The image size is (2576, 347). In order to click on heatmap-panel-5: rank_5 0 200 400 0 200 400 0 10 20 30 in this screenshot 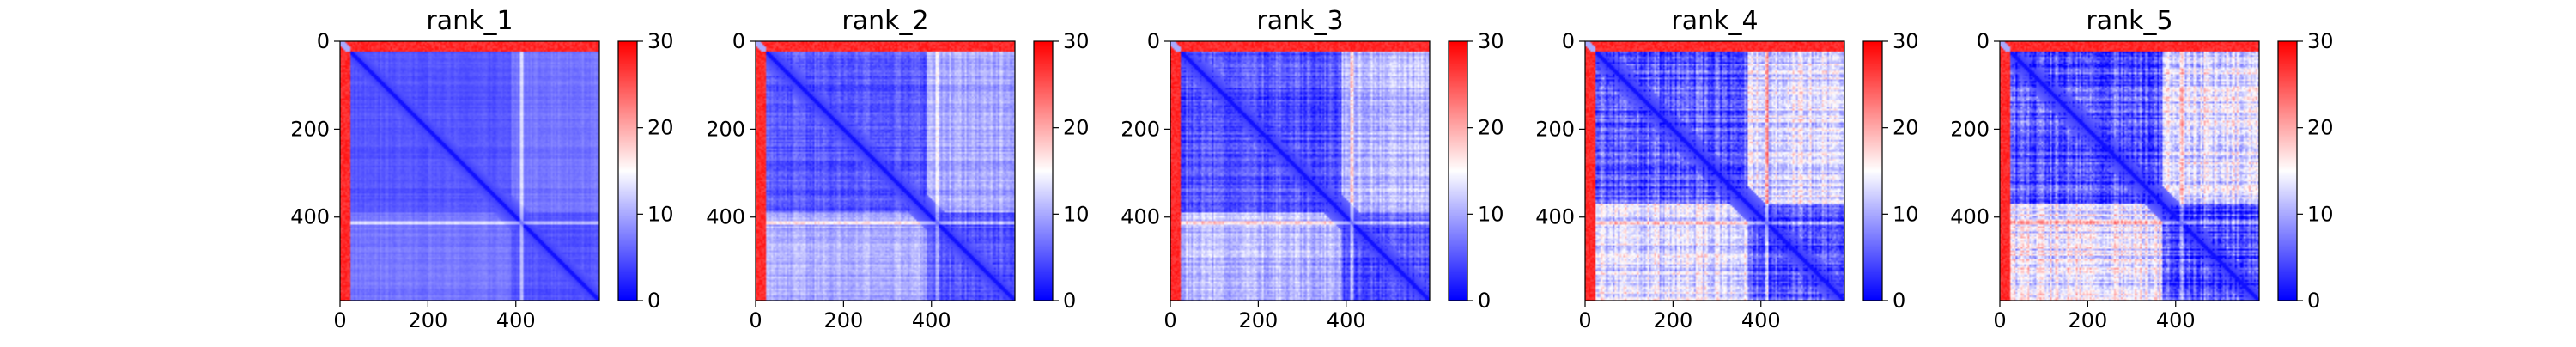, I will do `click(2141, 169)`.